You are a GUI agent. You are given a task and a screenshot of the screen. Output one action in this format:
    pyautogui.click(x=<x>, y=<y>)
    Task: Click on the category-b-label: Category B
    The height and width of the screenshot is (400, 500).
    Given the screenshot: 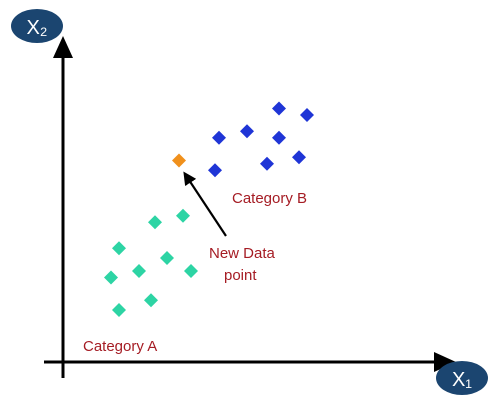 What is the action you would take?
    pyautogui.click(x=269, y=198)
    